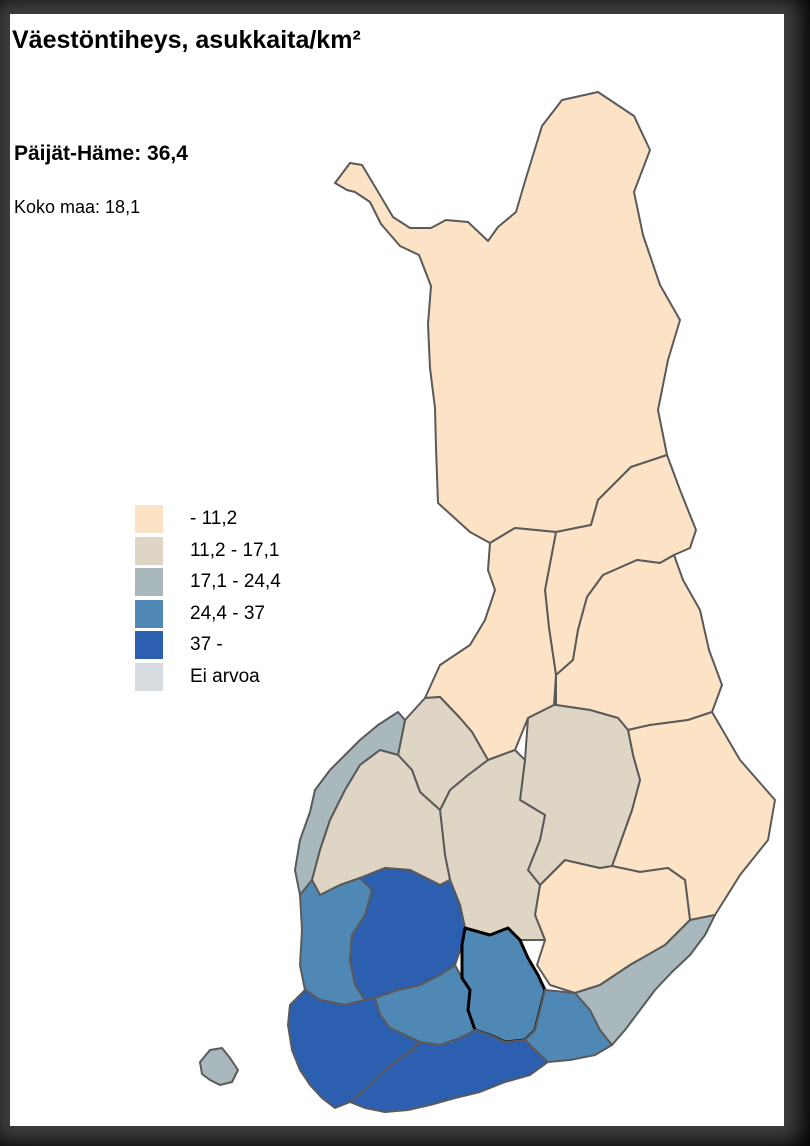 The height and width of the screenshot is (1146, 810). What do you see at coordinates (101, 153) in the screenshot?
I see `selected-region-value: Päijät-Häme: 36,4` at bounding box center [101, 153].